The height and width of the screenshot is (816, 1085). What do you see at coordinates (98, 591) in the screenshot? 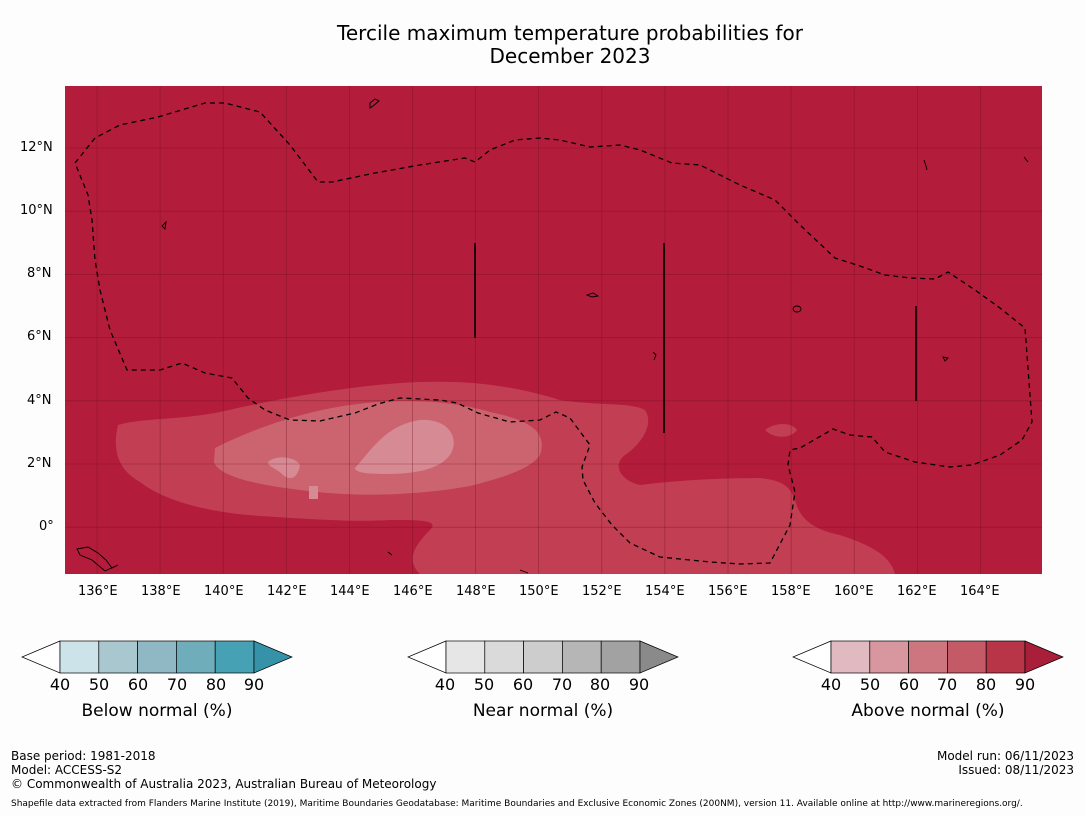
I see `lon-label: 136°E` at bounding box center [98, 591].